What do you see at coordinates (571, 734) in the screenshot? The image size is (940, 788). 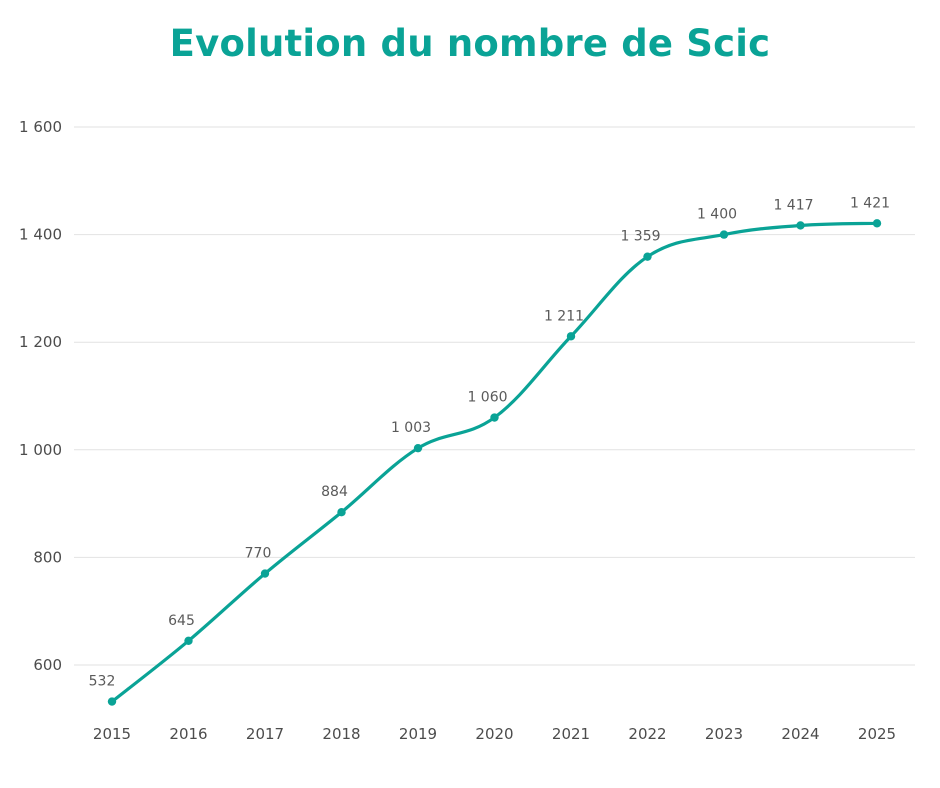 I see `x-tick-label: 2021` at bounding box center [571, 734].